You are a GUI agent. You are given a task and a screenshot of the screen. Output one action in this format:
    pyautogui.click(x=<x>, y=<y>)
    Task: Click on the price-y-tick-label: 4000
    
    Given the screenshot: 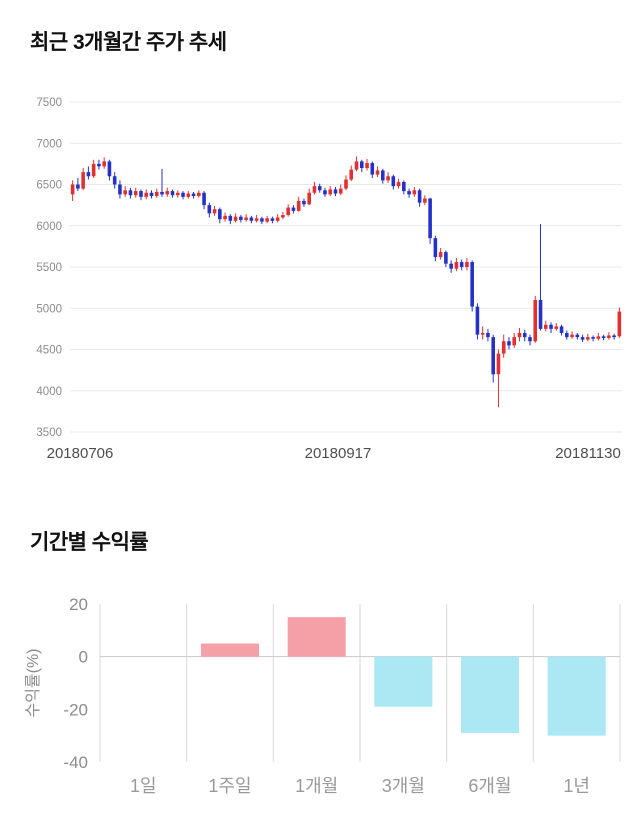 What is the action you would take?
    pyautogui.click(x=49, y=392)
    